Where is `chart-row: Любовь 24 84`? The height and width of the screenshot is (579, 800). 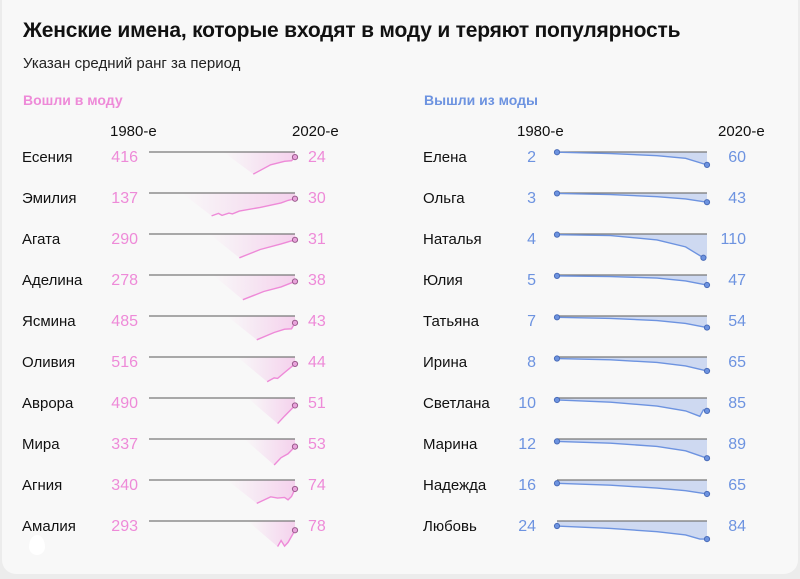 chart-row: Любовь 24 84 is located at coordinates (401, 533).